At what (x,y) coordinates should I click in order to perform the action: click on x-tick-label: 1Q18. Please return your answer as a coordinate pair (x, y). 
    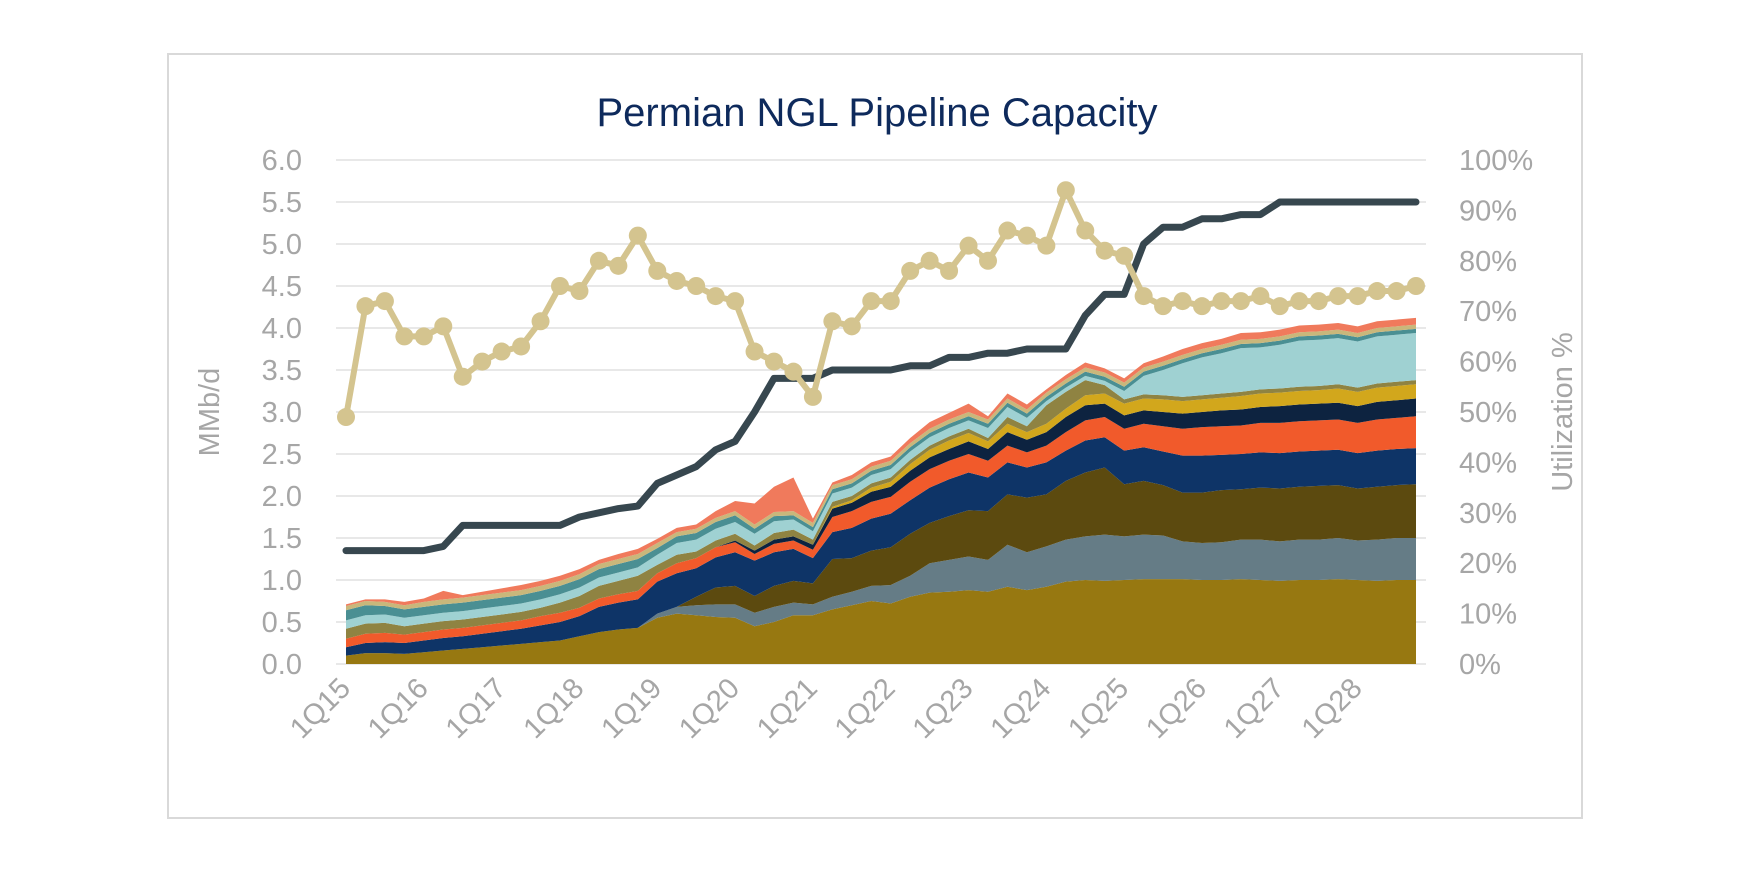
    Looking at the image, I should click on (554, 708).